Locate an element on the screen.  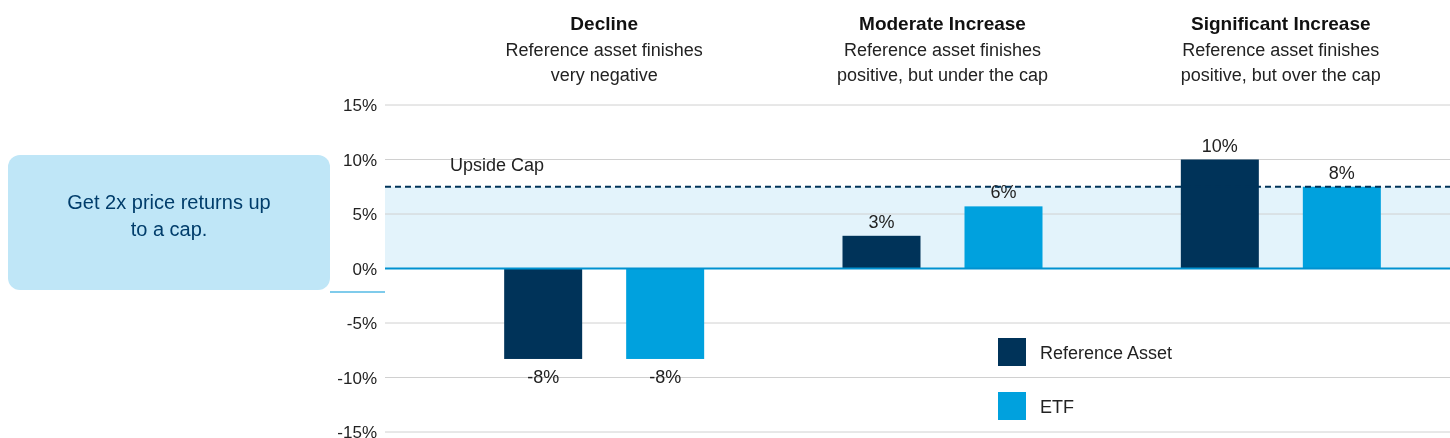
x-tick-label: Significant Increase is located at coordinates (1281, 23).